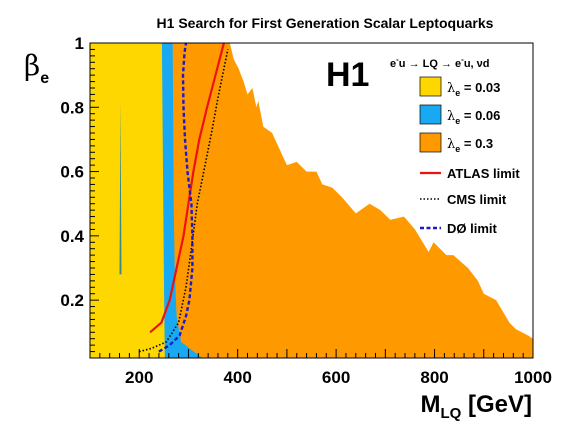  What do you see at coordinates (483, 173) in the screenshot?
I see `legend-label-atlas-limit: ATLAS limit` at bounding box center [483, 173].